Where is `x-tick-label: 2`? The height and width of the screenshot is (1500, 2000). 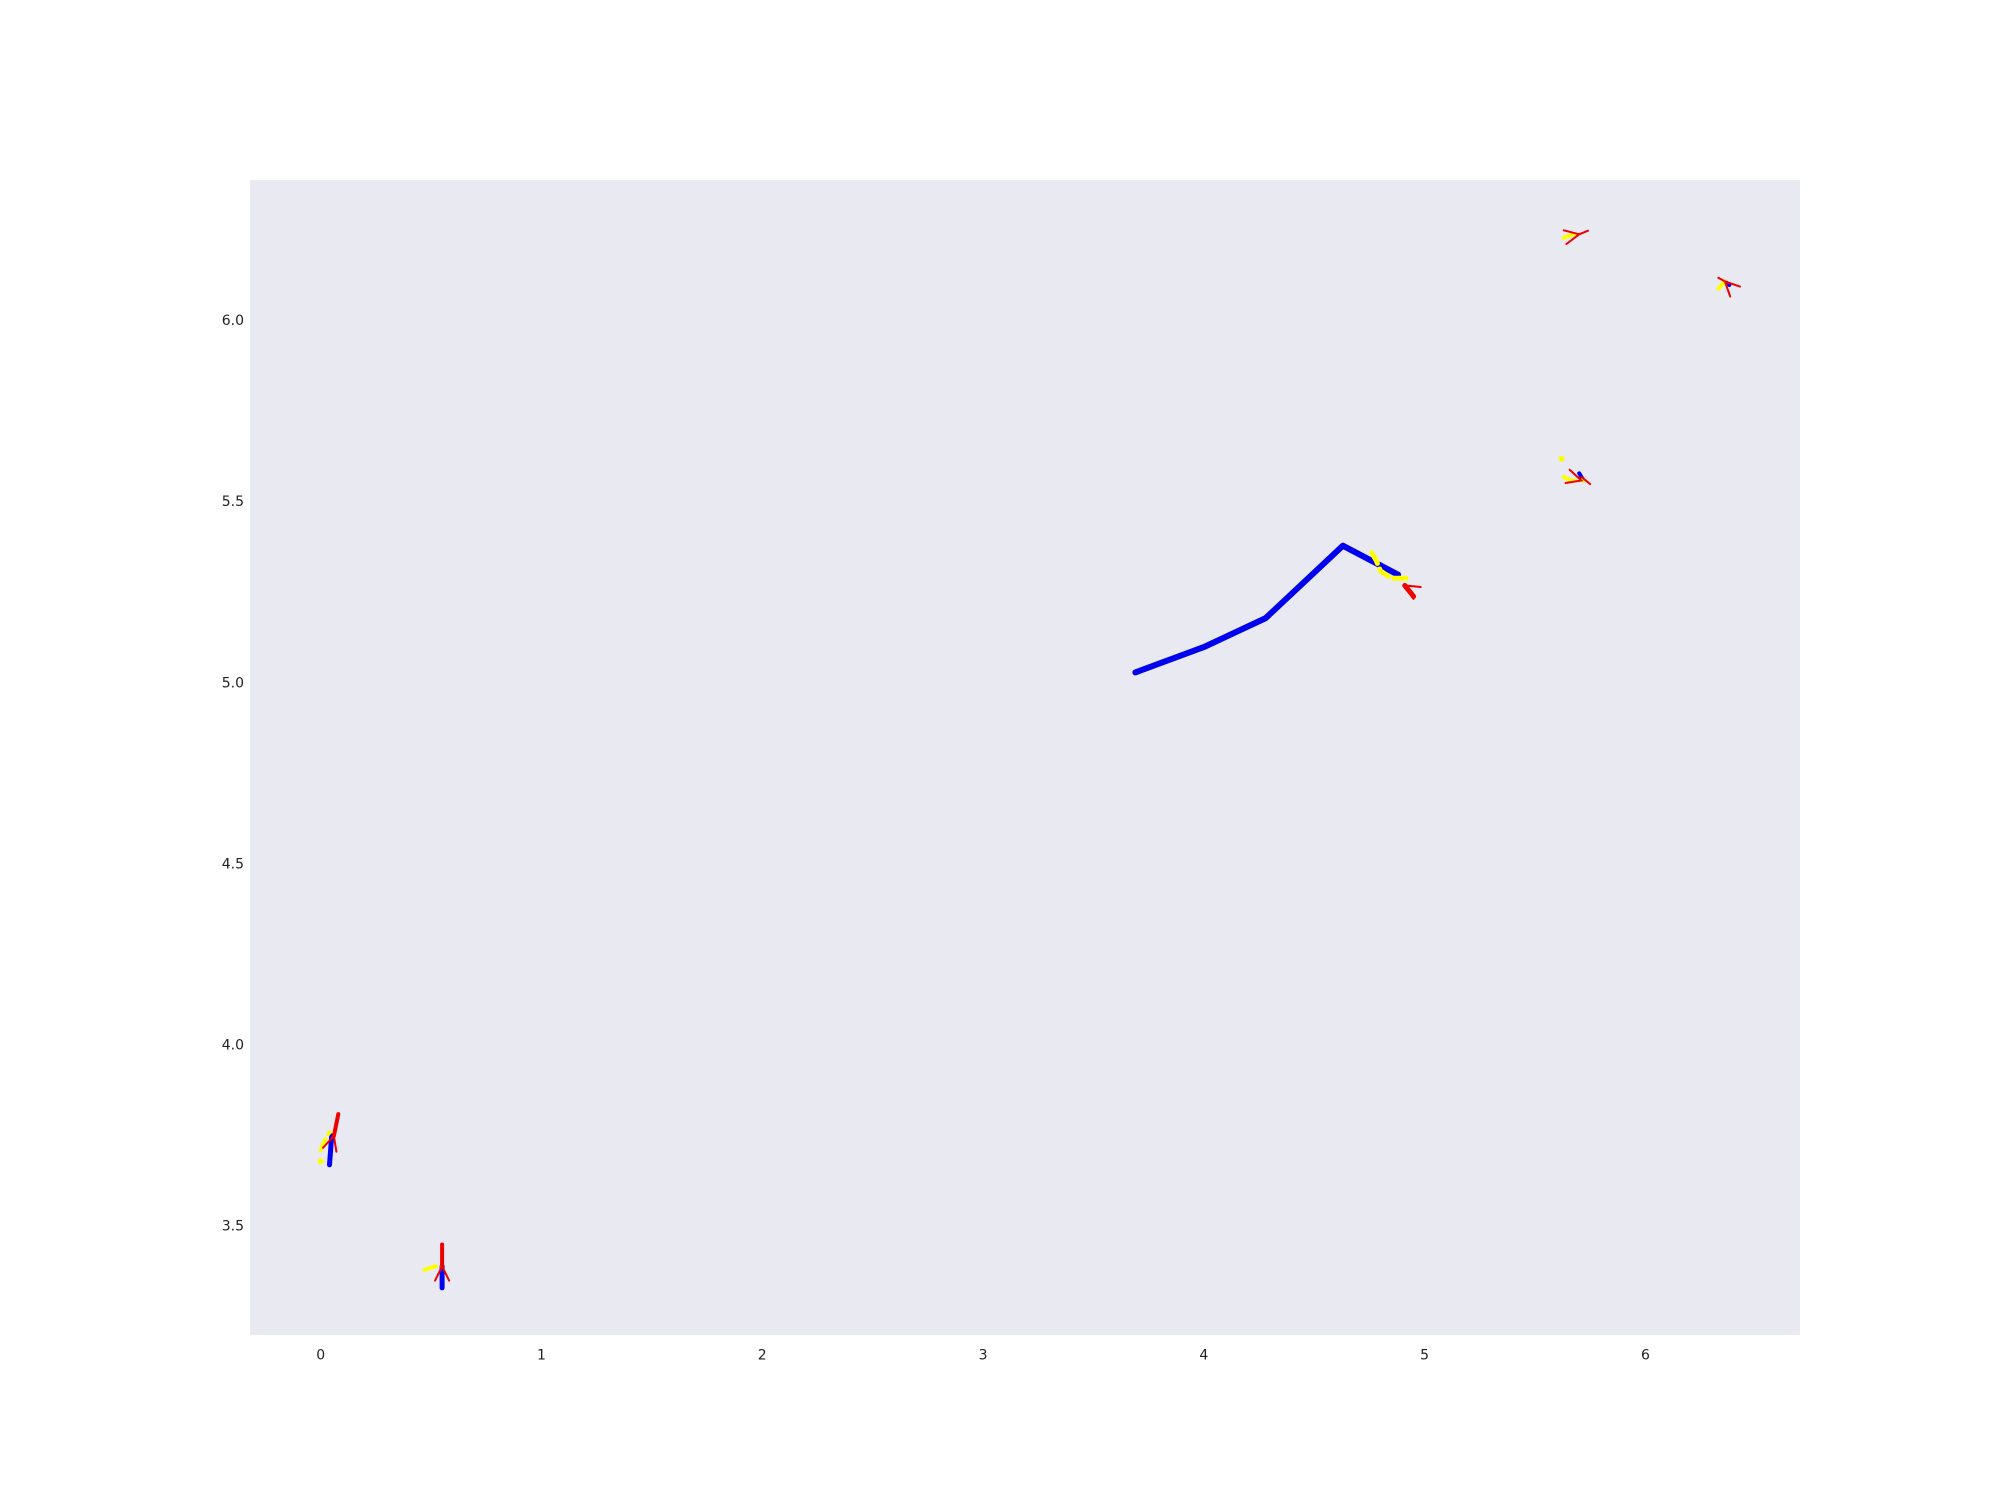 x-tick-label: 2 is located at coordinates (762, 1356).